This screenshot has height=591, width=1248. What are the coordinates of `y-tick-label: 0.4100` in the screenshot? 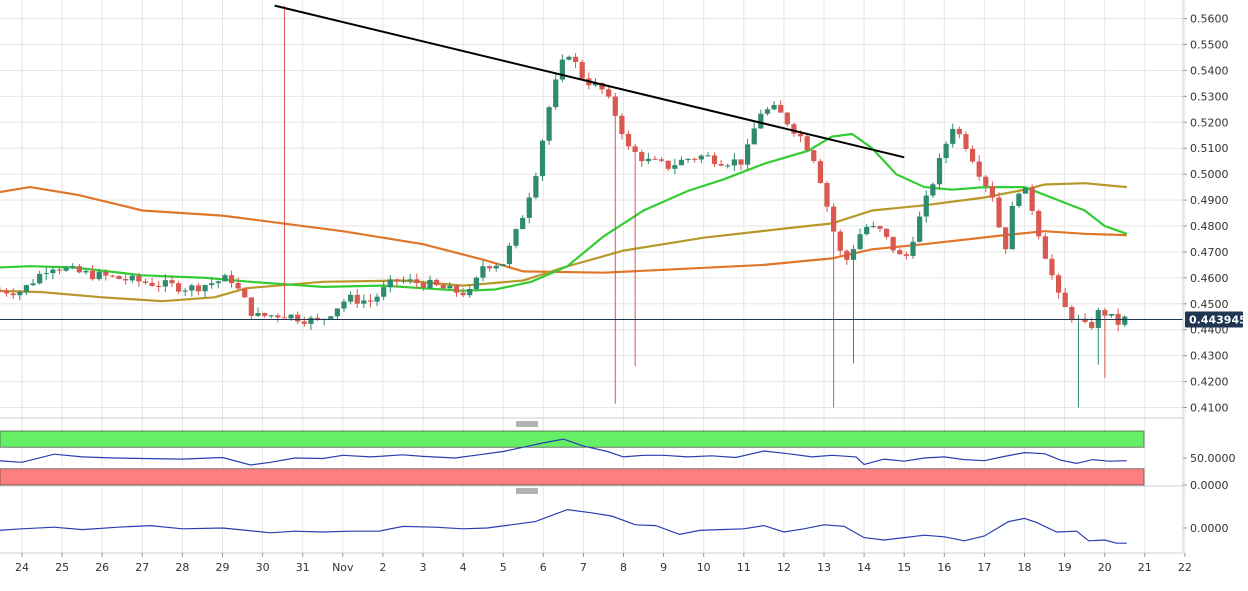 It's located at (1209, 407).